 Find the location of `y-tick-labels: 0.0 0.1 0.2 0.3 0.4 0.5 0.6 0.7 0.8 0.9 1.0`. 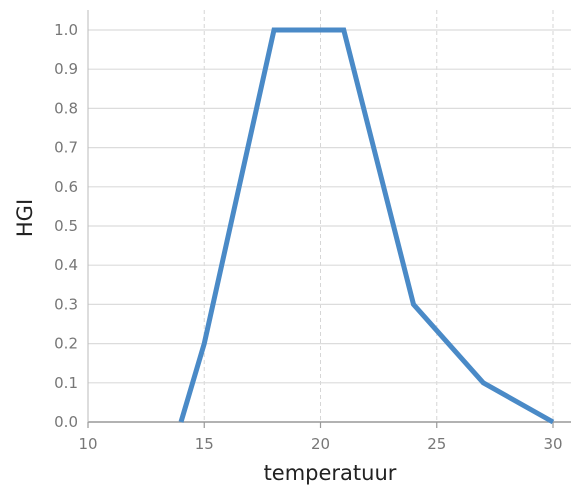

y-tick-labels: 0.0 0.1 0.2 0.3 0.4 0.5 0.6 0.7 0.8 0.9 1.0 is located at coordinates (66, 226).